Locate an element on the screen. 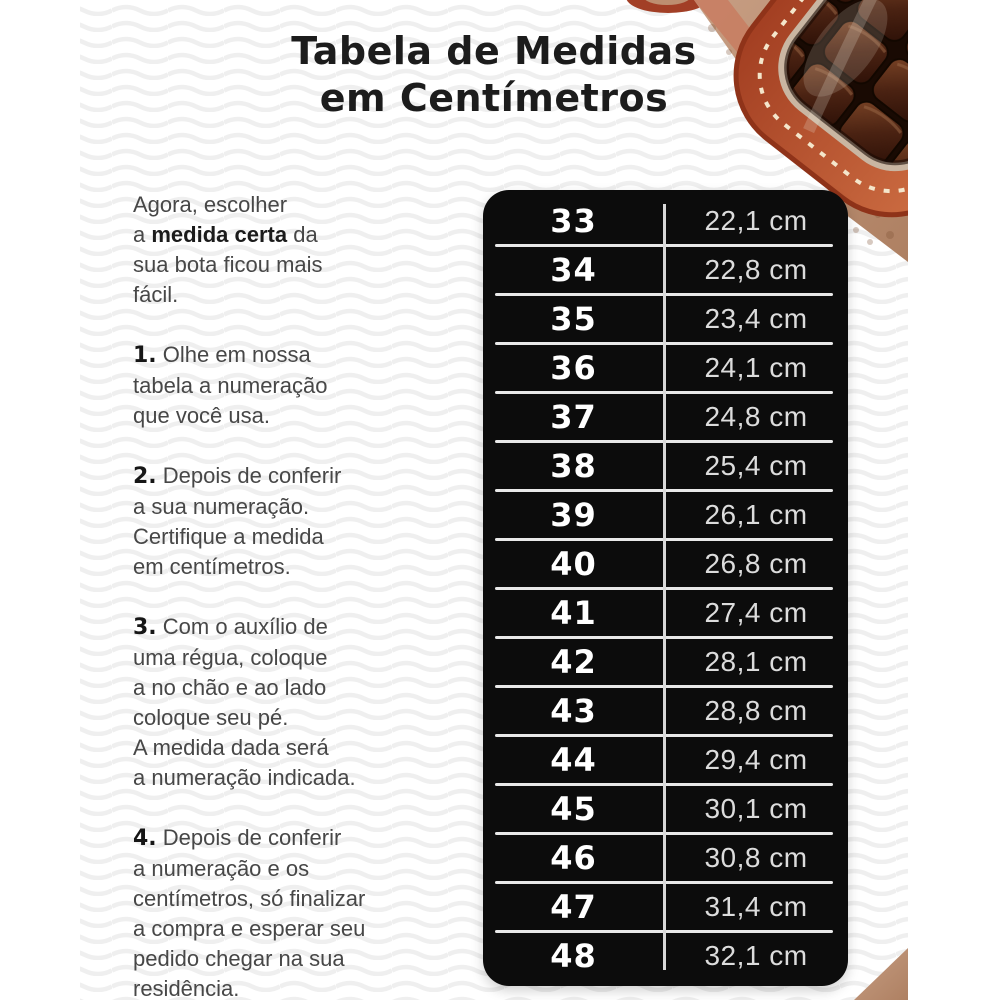  cm-cell: 31,4 cm is located at coordinates (756, 906).